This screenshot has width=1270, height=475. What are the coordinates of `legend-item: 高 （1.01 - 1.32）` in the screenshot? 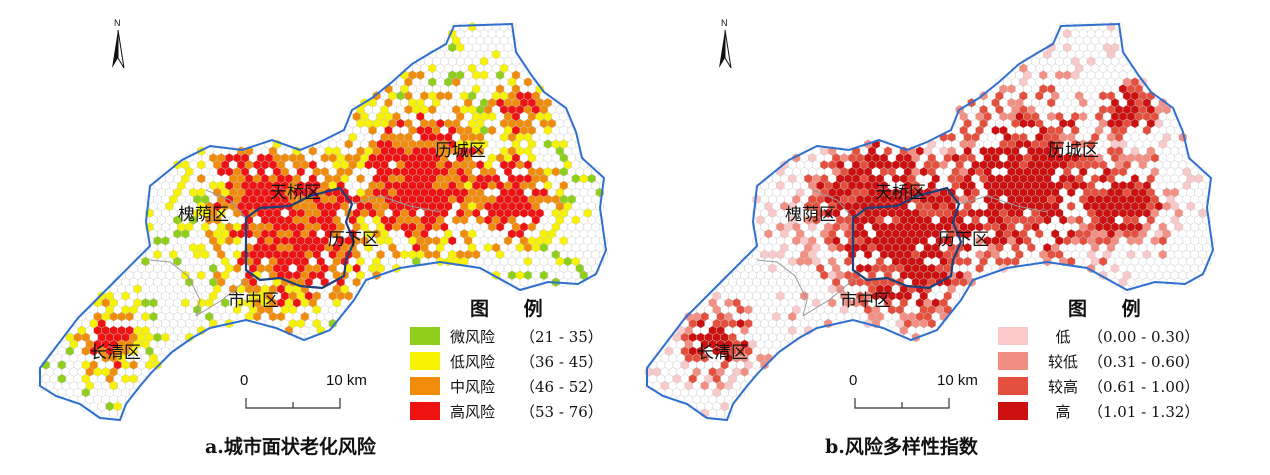 It's located at (1098, 411).